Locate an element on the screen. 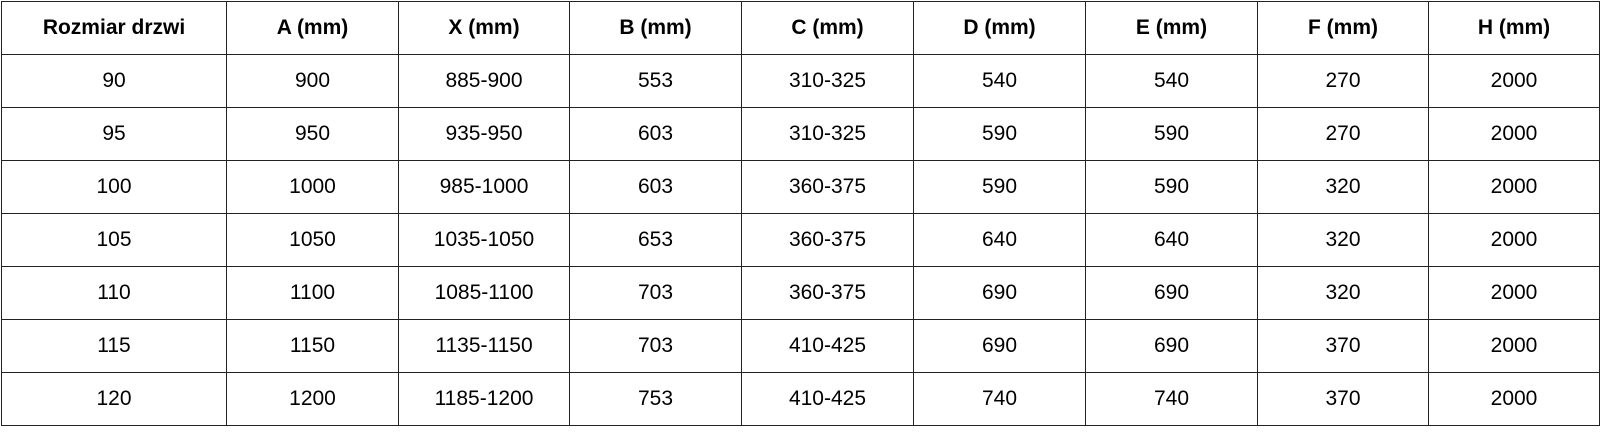 Image resolution: width=1600 pixels, height=438 pixels. table-cell: 1000 is located at coordinates (312, 187).